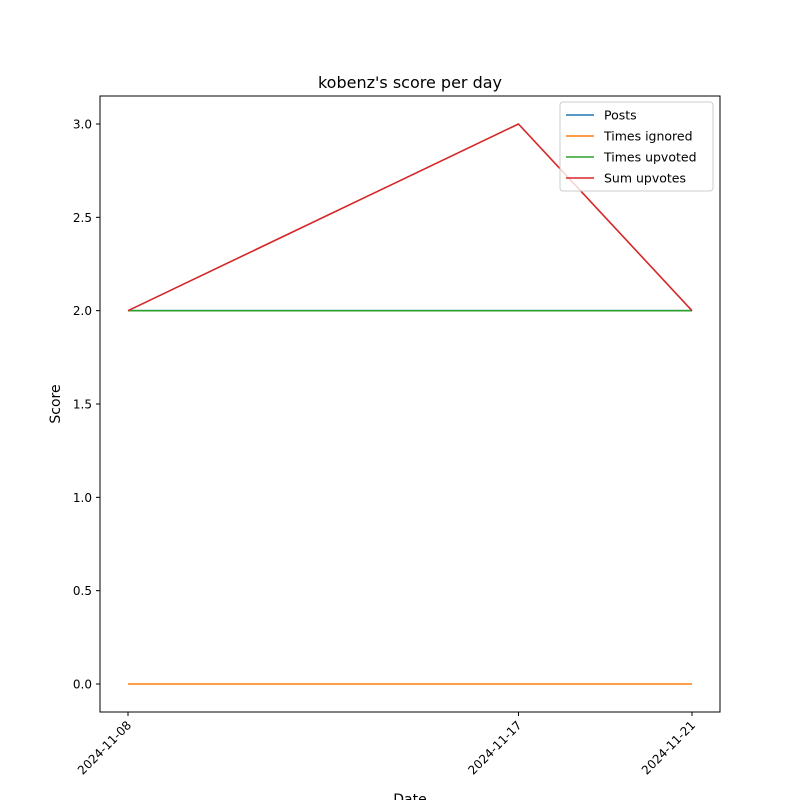 Image resolution: width=800 pixels, height=800 pixels. I want to click on y-tick-label: 1.0, so click(82, 498).